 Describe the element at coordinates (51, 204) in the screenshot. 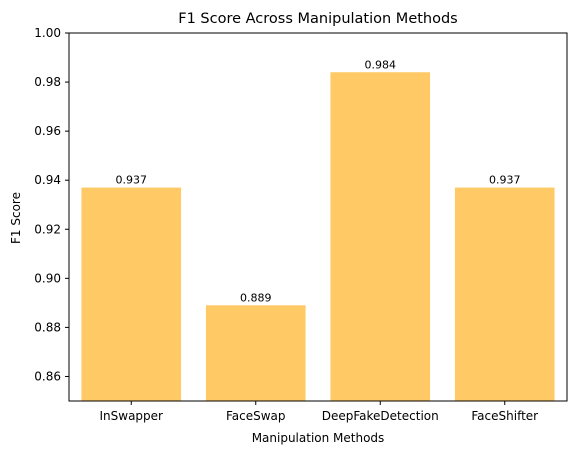

I see `y-axis: 0.86 0.88 0.90 0.92 0.94 0.96 0.98 1.00` at that location.